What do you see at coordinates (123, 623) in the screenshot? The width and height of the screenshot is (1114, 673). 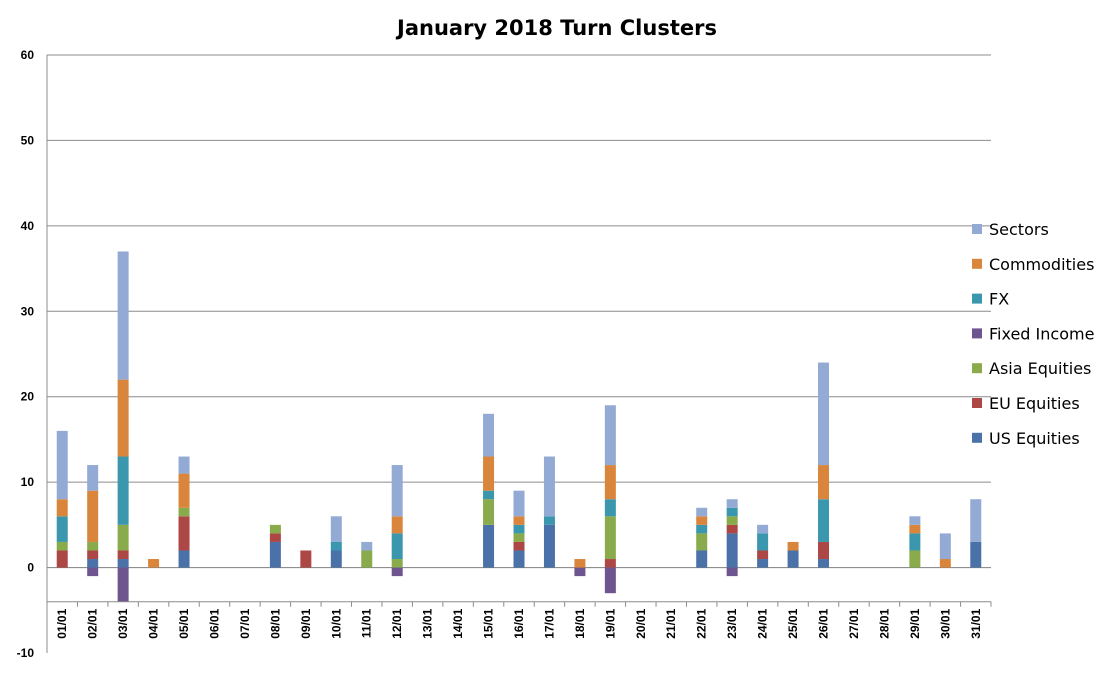 I see `x-tick-label: 03/01` at bounding box center [123, 623].